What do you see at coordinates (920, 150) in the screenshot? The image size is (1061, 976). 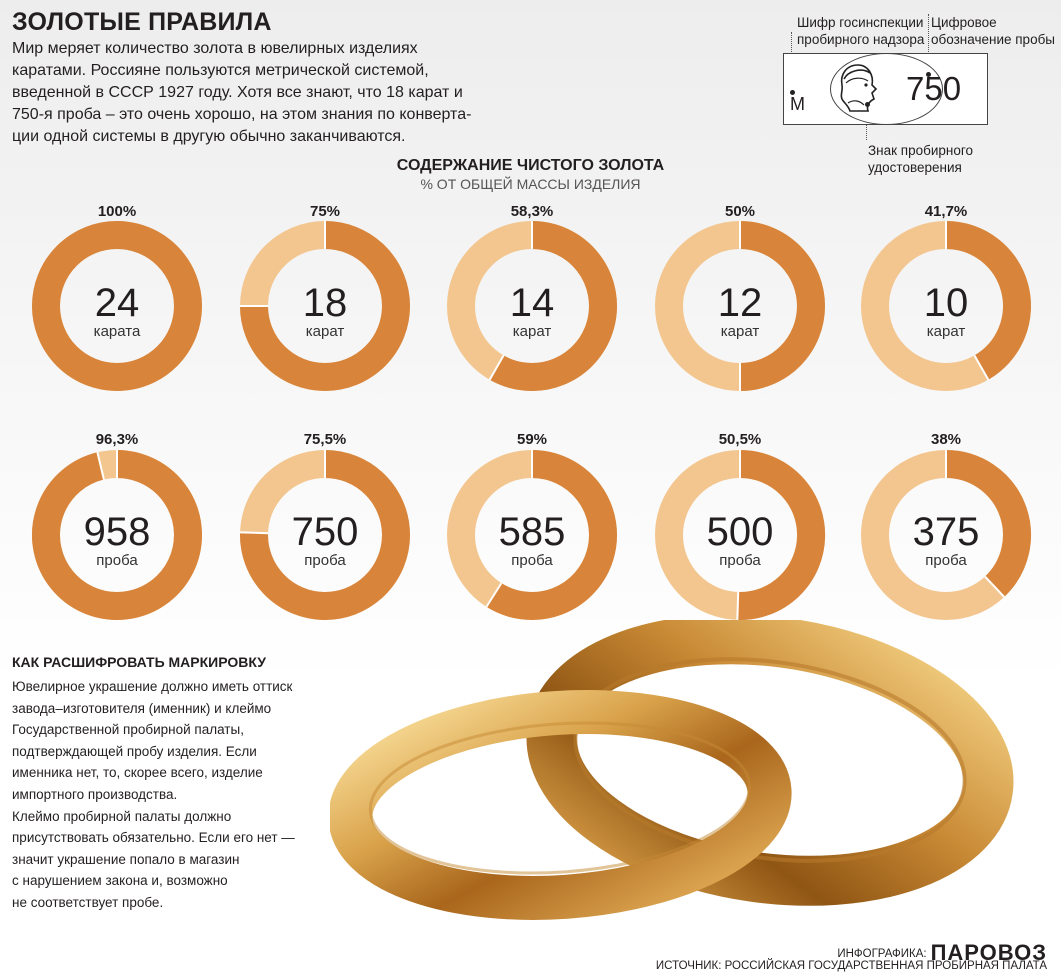 I see `sign-label-line: Знак пробирного` at bounding box center [920, 150].